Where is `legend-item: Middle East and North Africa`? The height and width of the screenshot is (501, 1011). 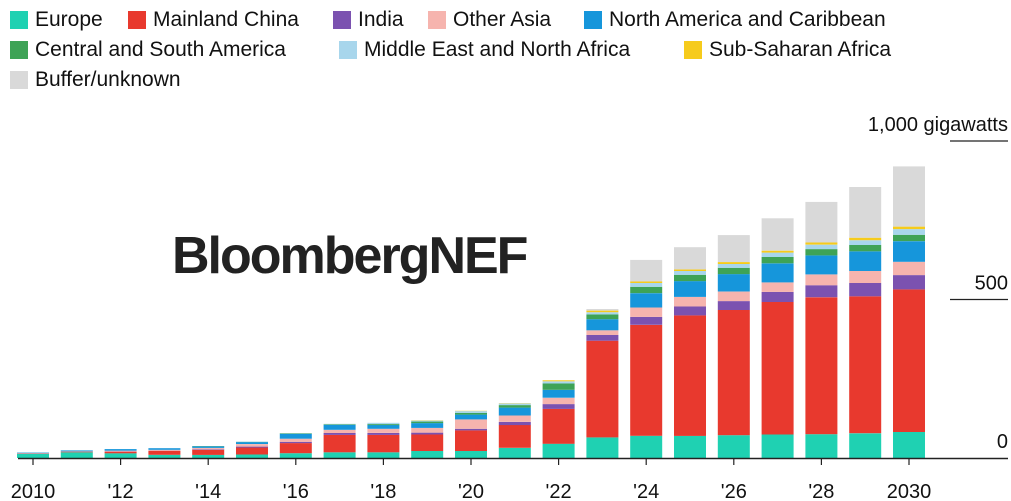 legend-item: Middle East and North Africa is located at coordinates (484, 50).